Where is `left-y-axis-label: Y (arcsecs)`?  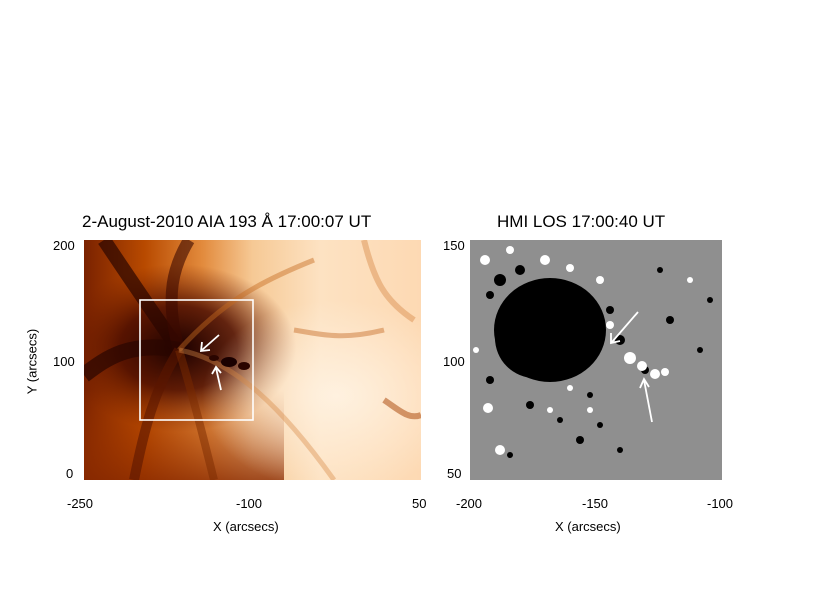
left-y-axis-label: Y (arcsecs) is located at coordinates (32, 361).